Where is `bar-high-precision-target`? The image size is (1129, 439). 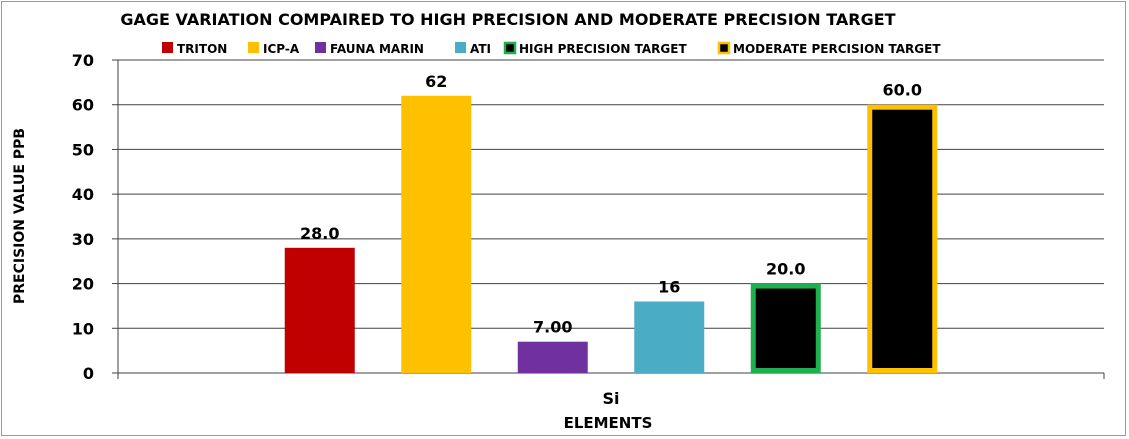 bar-high-precision-target is located at coordinates (785, 328).